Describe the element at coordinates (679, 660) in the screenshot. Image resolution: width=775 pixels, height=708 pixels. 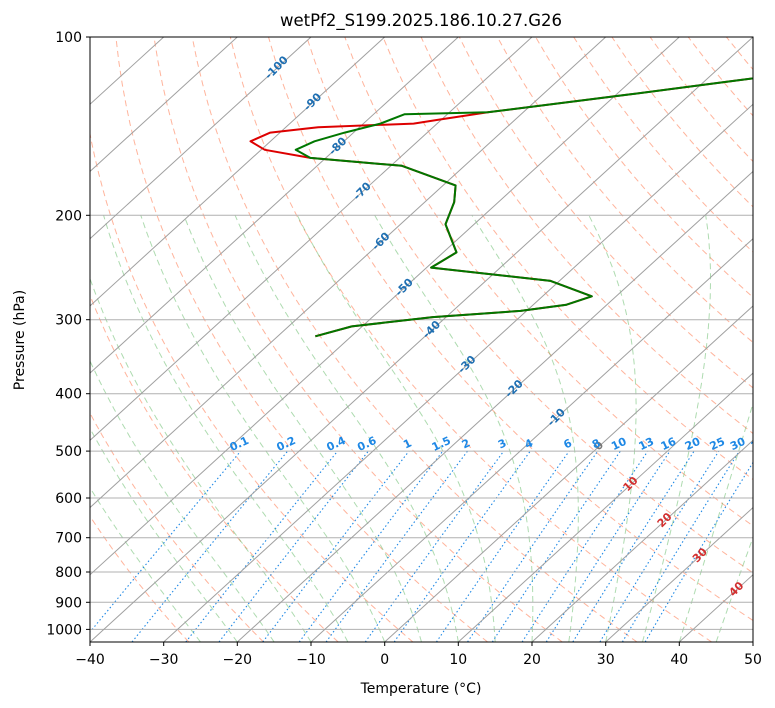
I see `x-tick-label: 40` at that location.